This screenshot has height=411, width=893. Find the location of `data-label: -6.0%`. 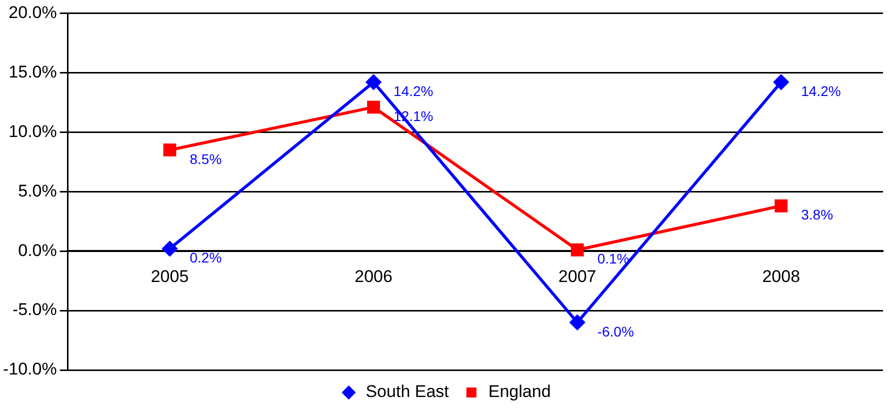

data-label: -6.0% is located at coordinates (615, 331).